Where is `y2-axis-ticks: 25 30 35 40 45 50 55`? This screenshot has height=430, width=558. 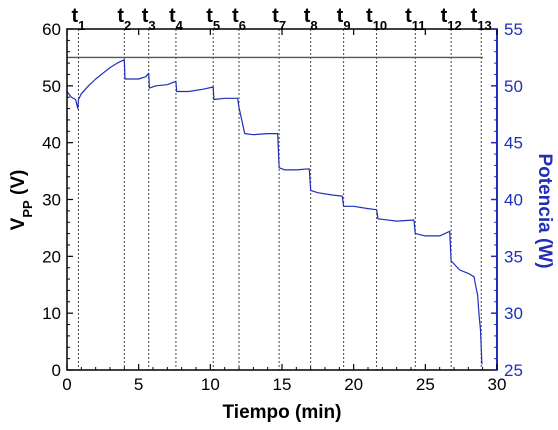
y2-axis-ticks: 25 30 35 40 45 50 55 is located at coordinates (507, 200).